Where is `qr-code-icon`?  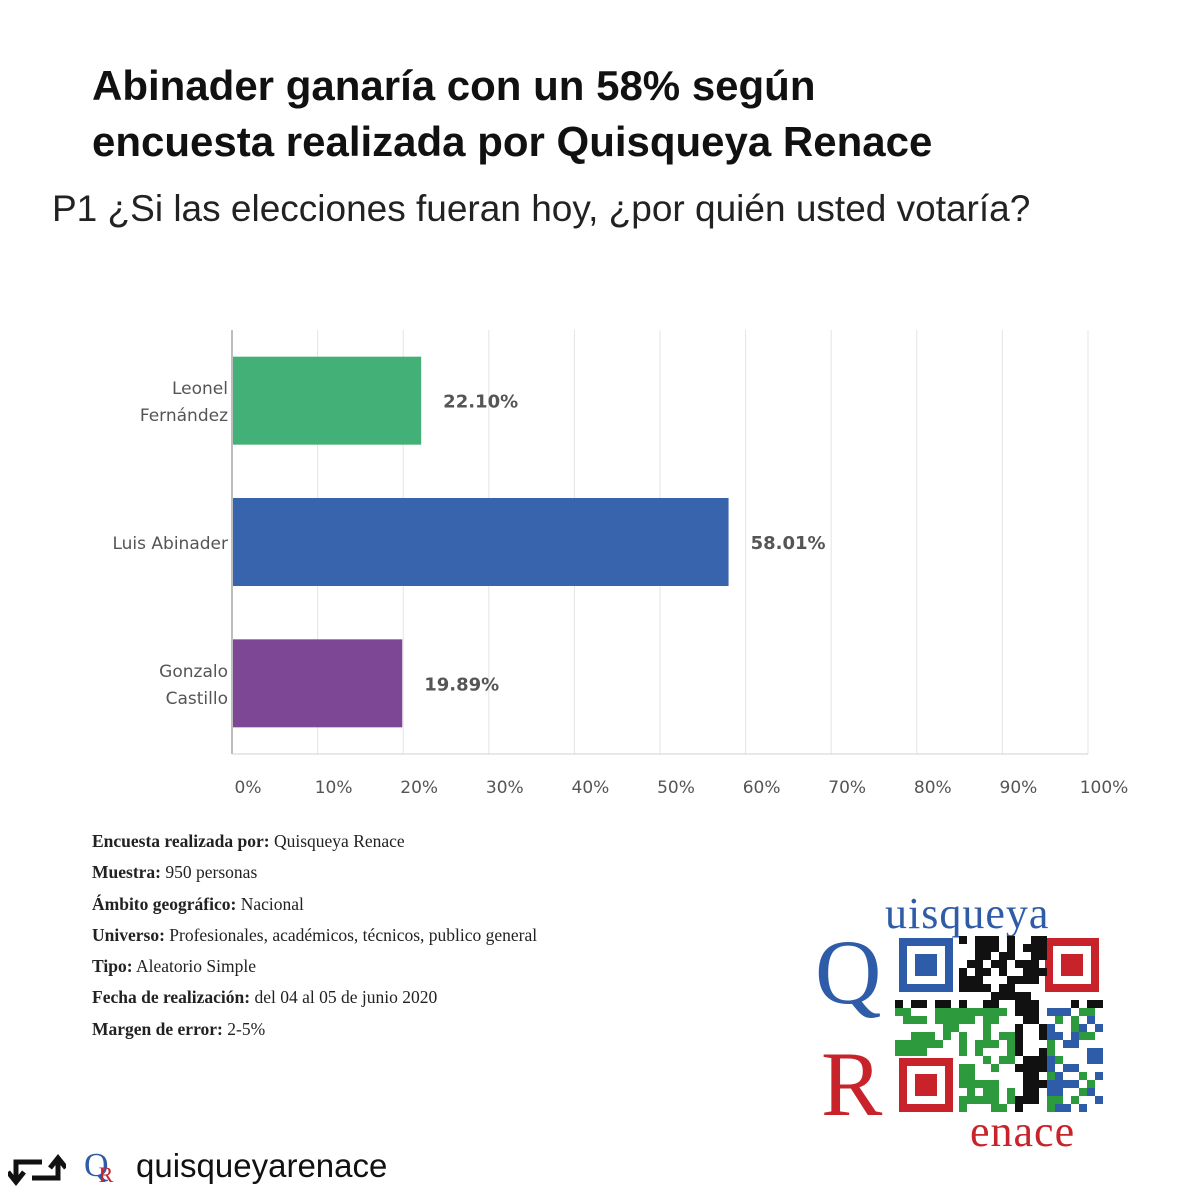 qr-code-icon is located at coordinates (999, 1024).